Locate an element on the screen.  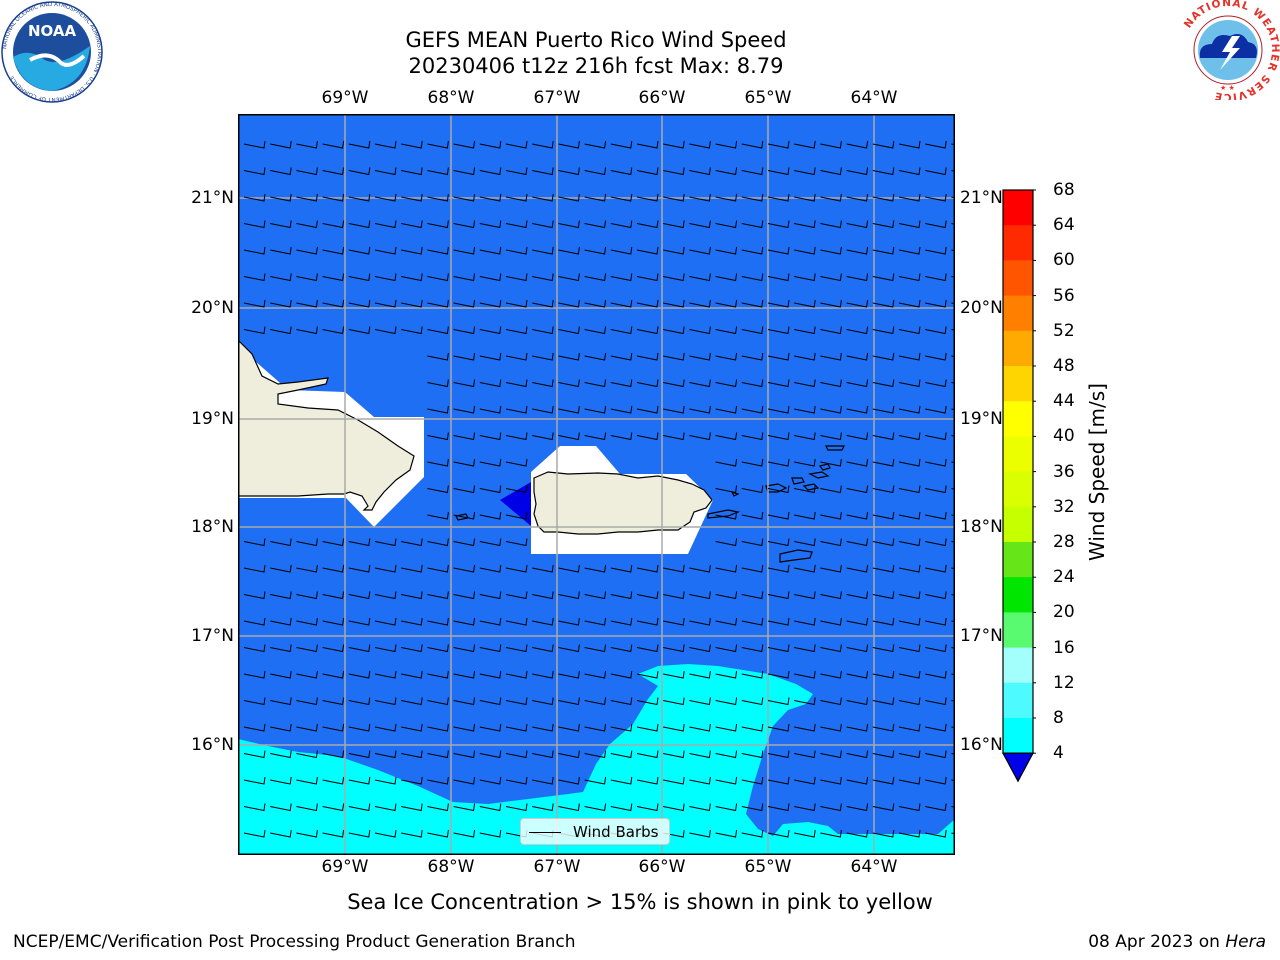
lon-label-bottom: 68°W is located at coordinates (451, 867).